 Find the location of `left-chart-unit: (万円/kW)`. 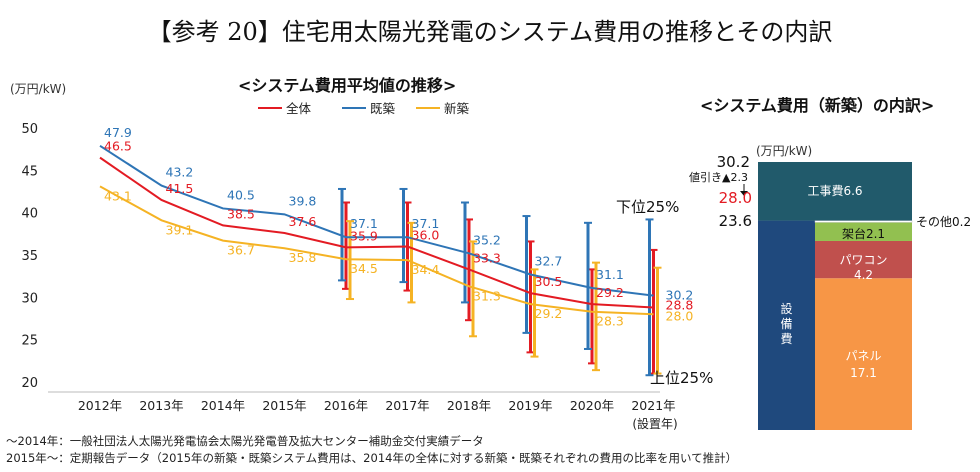

left-chart-unit: (万円/kW) is located at coordinates (38, 89).